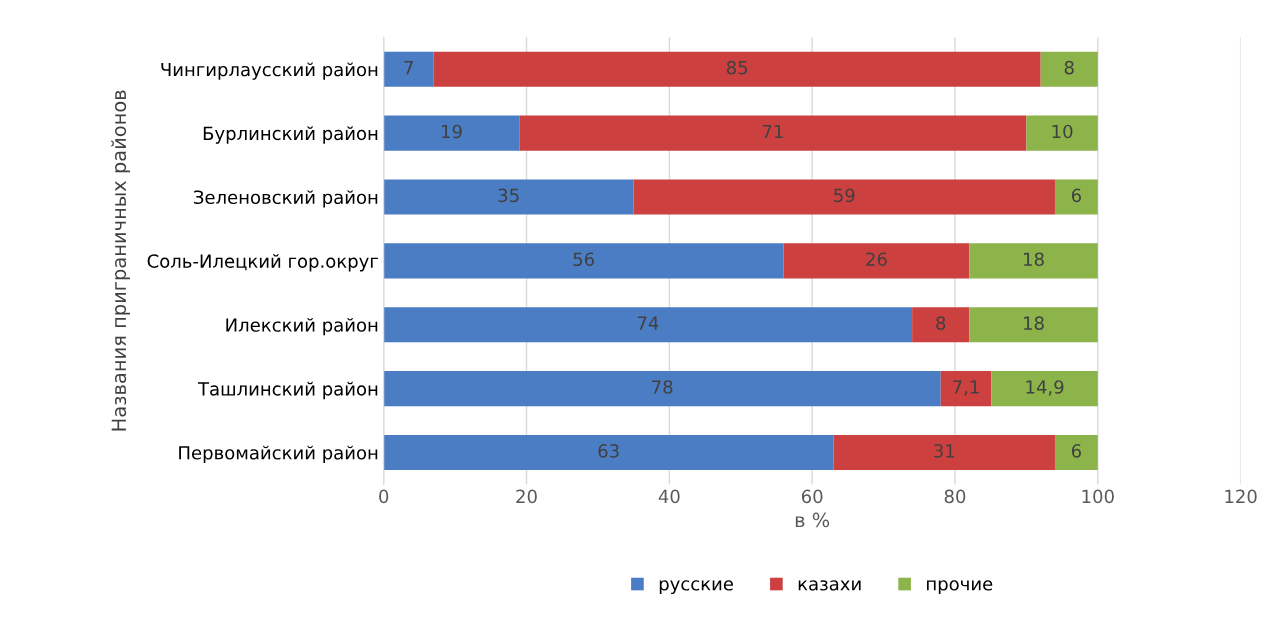 The height and width of the screenshot is (621, 1279). What do you see at coordinates (812, 496) in the screenshot?
I see `x-tick-label: 60` at bounding box center [812, 496].